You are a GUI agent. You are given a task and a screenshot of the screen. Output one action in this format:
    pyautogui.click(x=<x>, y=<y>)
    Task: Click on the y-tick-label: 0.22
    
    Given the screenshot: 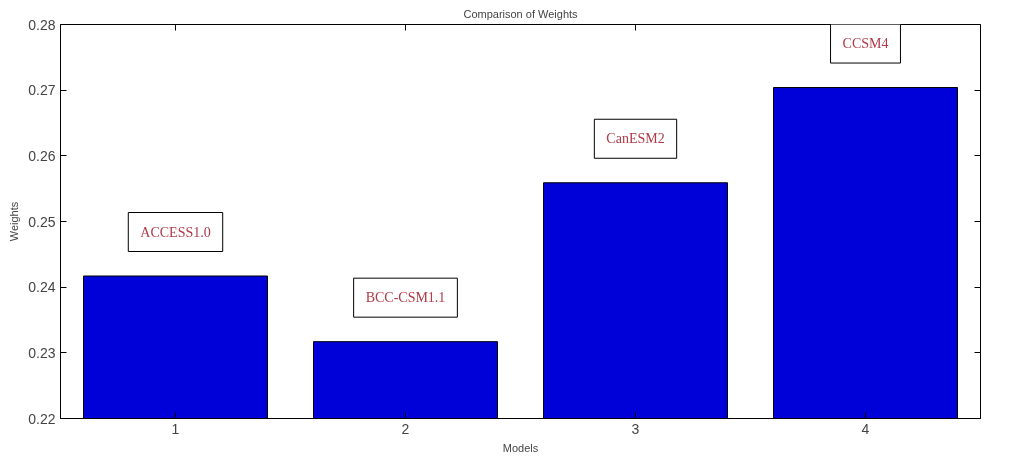 What is the action you would take?
    pyautogui.click(x=42, y=418)
    